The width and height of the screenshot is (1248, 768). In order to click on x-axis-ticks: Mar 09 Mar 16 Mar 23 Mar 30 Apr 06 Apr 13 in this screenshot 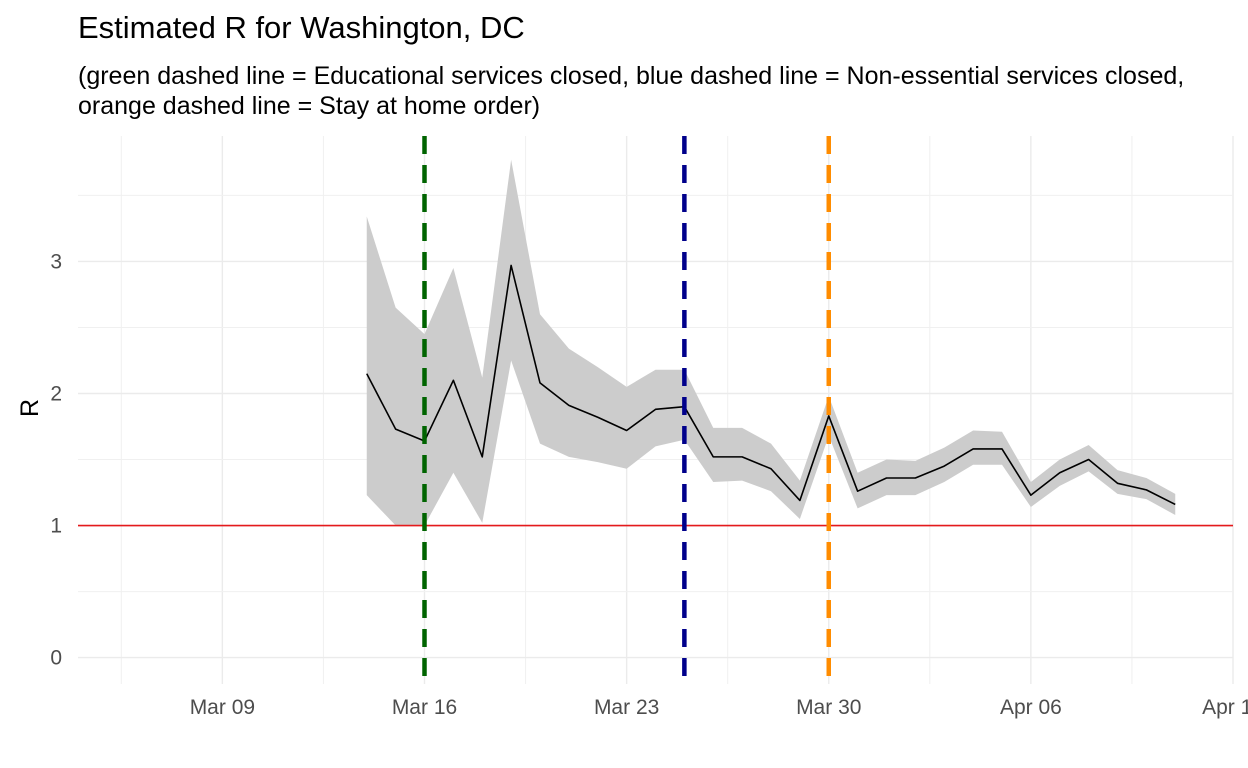, I will do `click(719, 707)`.